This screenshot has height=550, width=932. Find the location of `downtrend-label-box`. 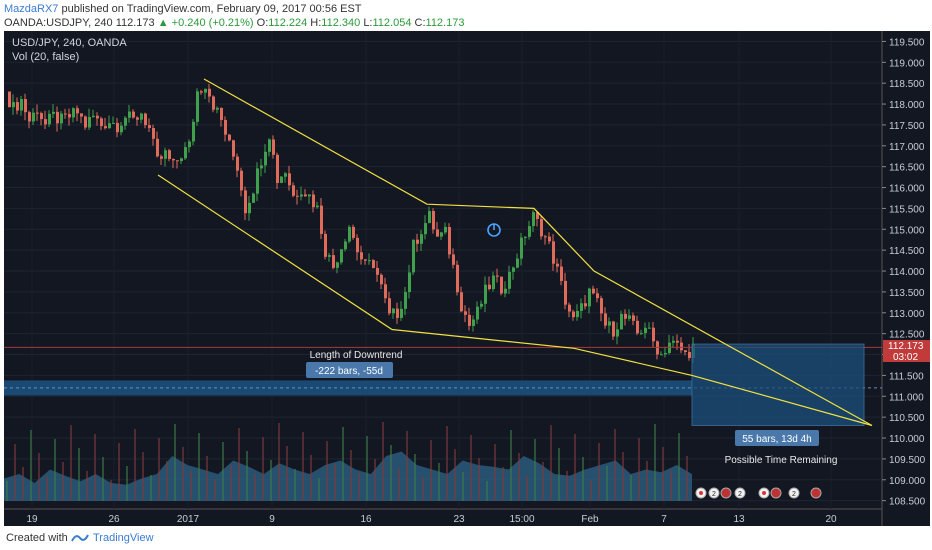

downtrend-label-box is located at coordinates (349, 370).